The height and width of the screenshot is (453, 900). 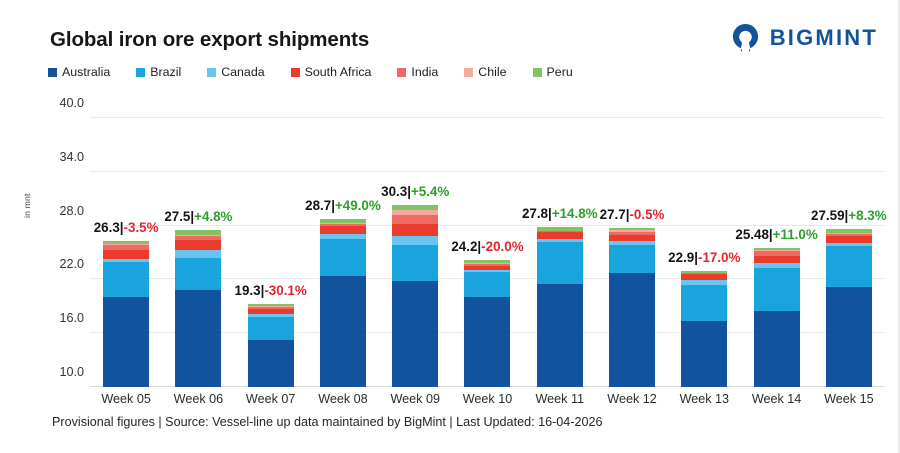 What do you see at coordinates (158, 72) in the screenshot?
I see `legend-item-brazil: Brazil` at bounding box center [158, 72].